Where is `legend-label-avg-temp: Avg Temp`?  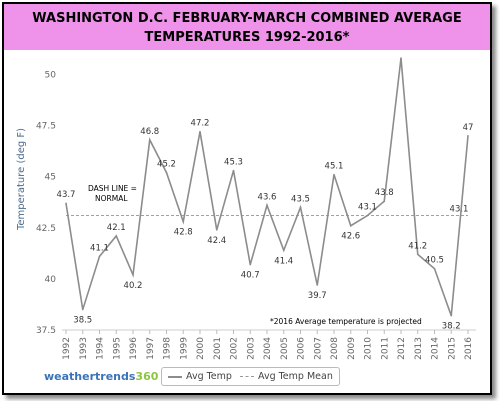
legend-label-avg-temp: Avg Temp is located at coordinates (209, 376).